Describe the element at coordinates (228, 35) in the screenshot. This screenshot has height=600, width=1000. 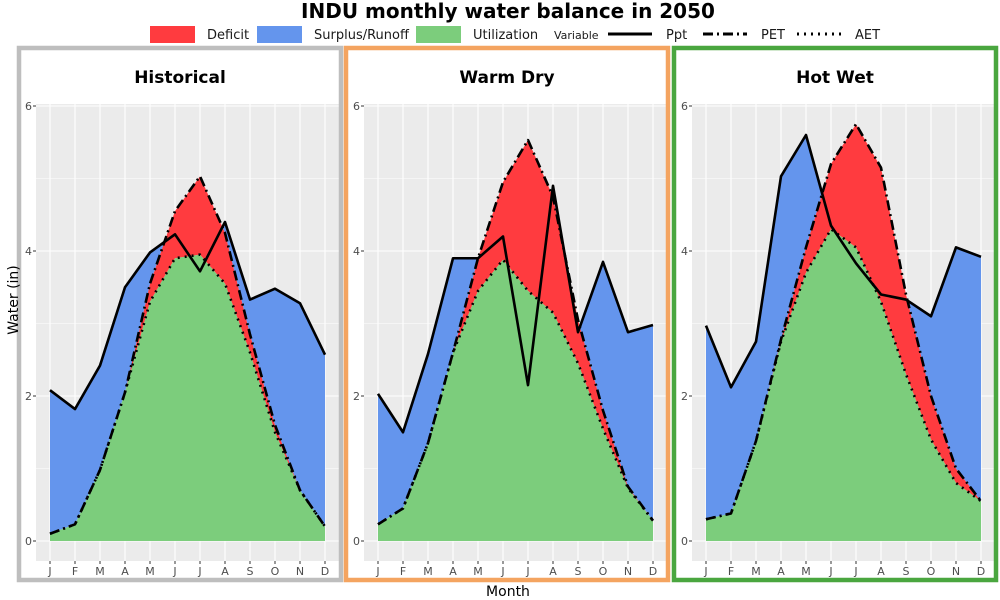
I see `legend-label: Deficit` at that location.